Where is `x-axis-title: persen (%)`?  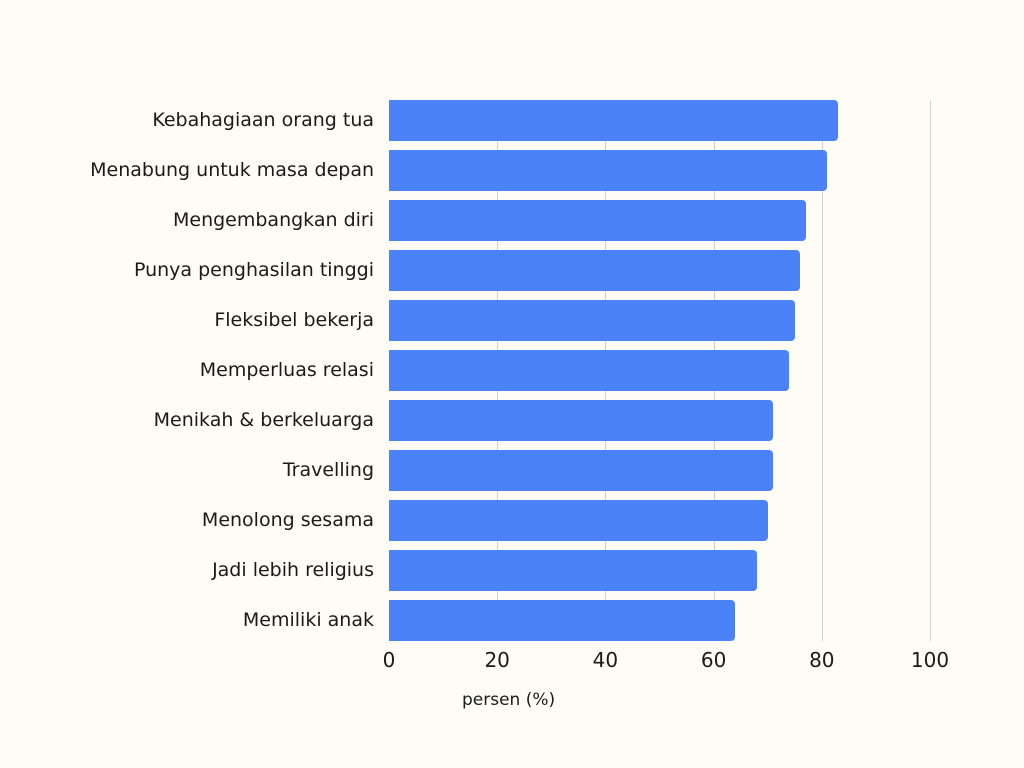
x-axis-title: persen (%) is located at coordinates (509, 700).